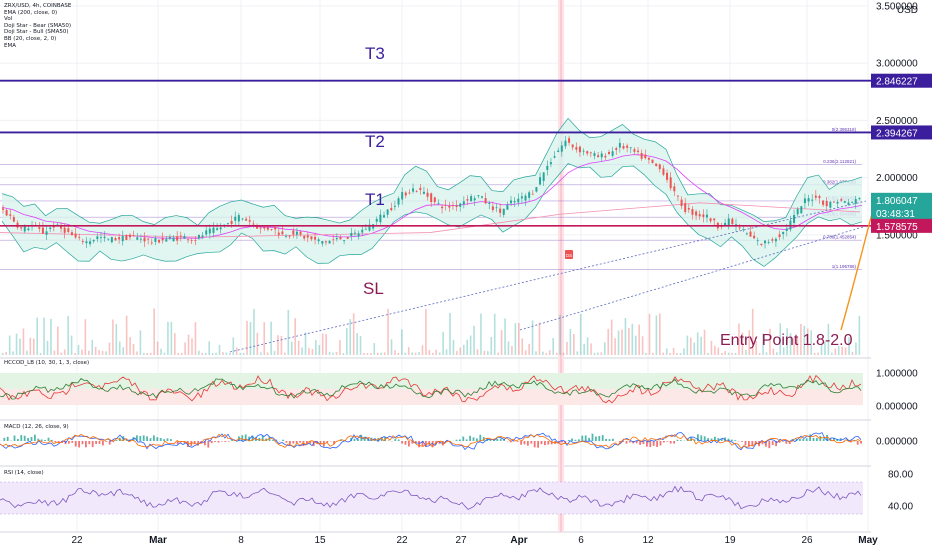 This screenshot has height=555, width=932. What do you see at coordinates (37, 13) in the screenshot?
I see `legend-ema200: EMA (200, close, 0)` at bounding box center [37, 13].